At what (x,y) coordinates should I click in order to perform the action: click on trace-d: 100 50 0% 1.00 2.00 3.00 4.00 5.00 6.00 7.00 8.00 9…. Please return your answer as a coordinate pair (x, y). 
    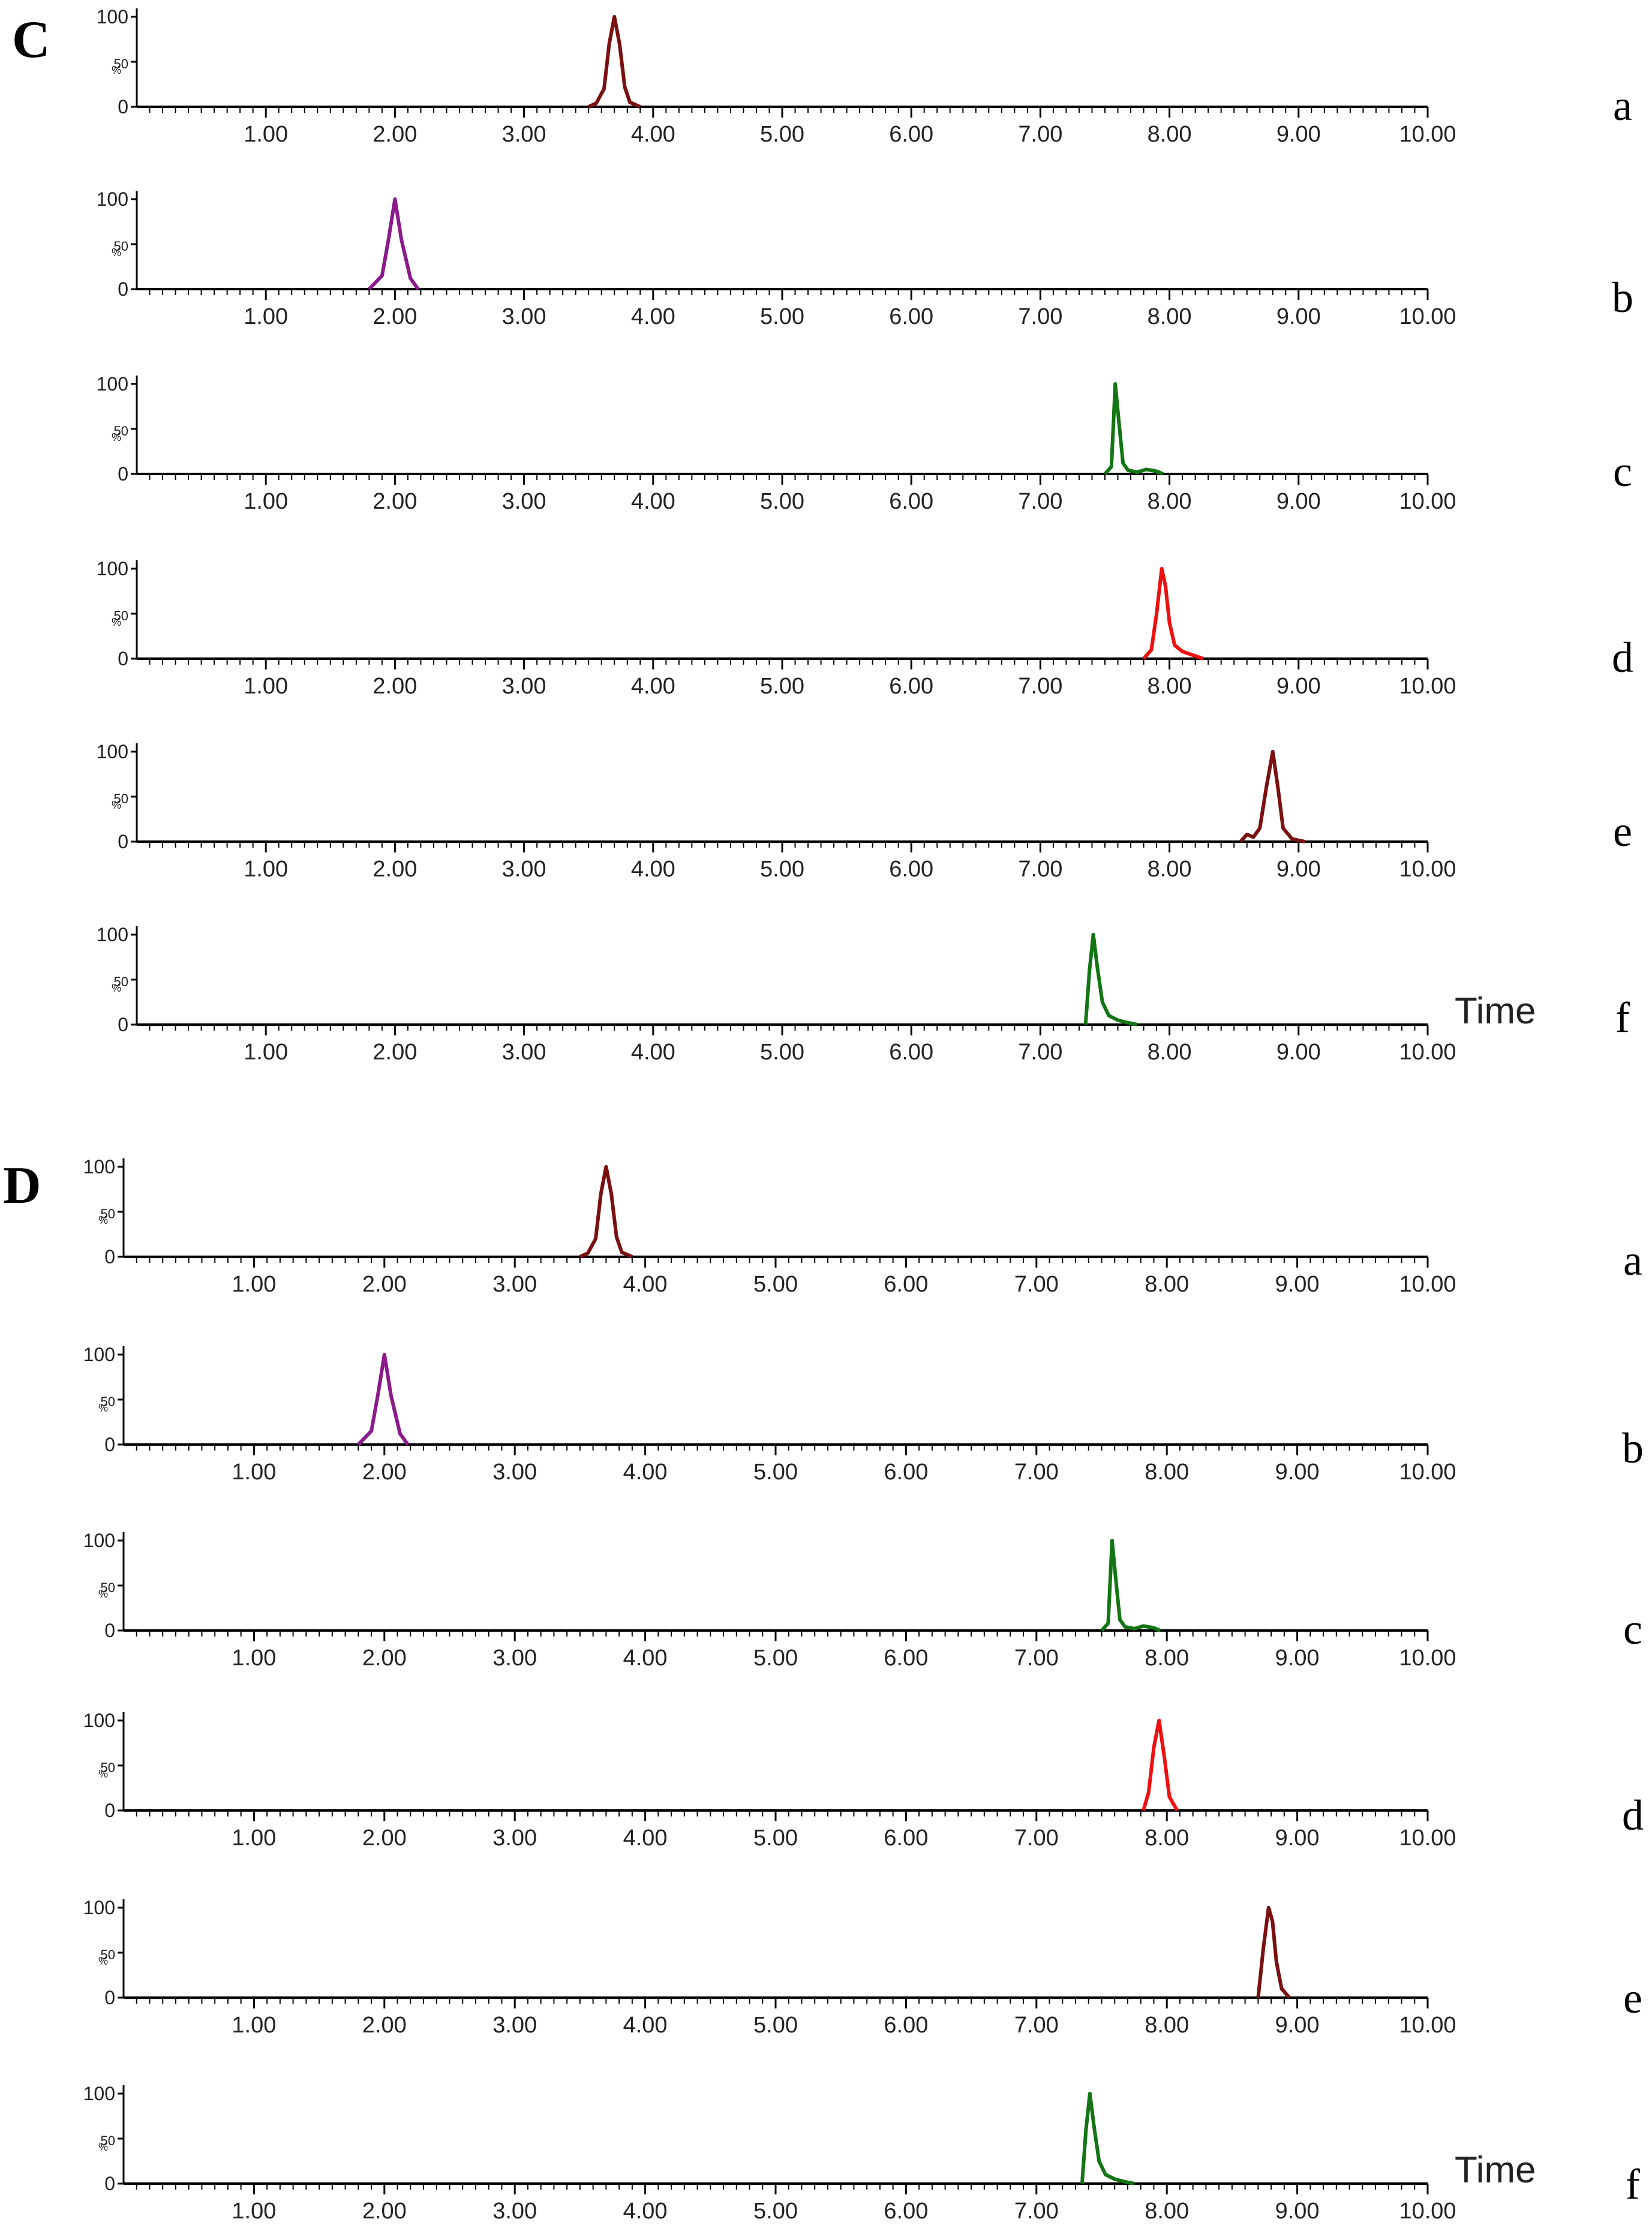
    Looking at the image, I should click on (865, 629).